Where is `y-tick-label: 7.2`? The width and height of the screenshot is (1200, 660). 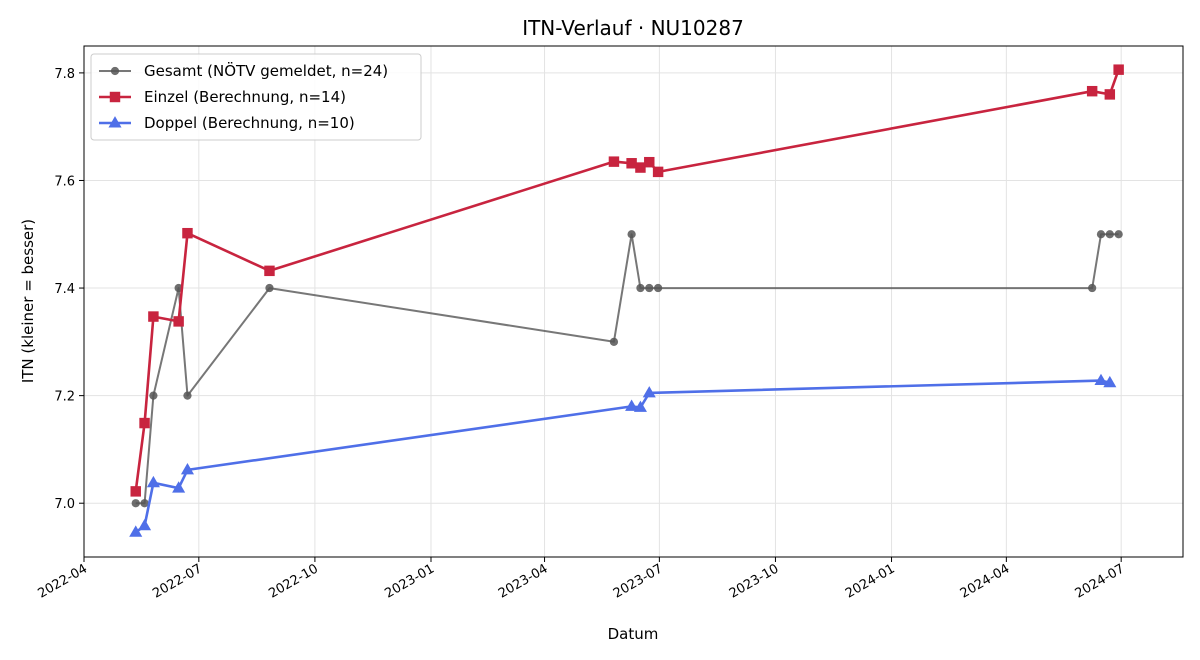 y-tick-label: 7.2 is located at coordinates (64, 397).